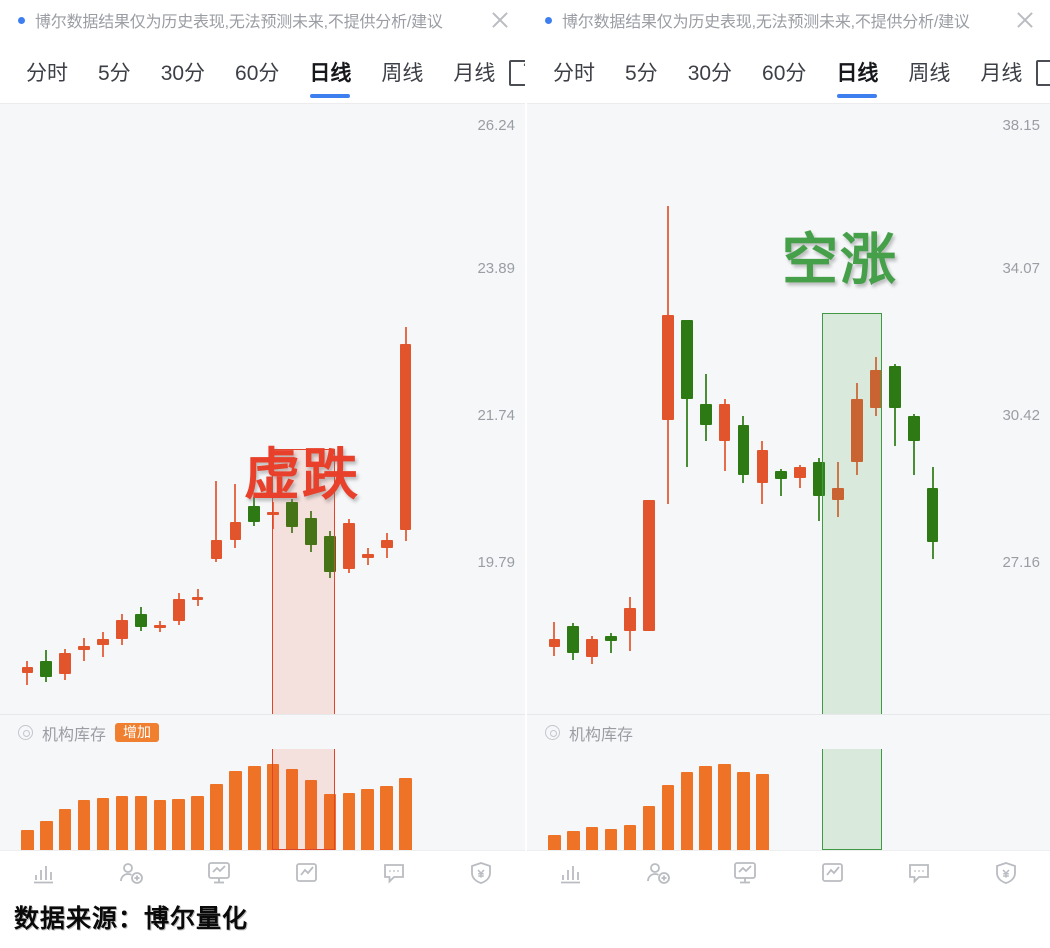 Image resolution: width=1050 pixels, height=948 pixels. Describe the element at coordinates (1021, 268) in the screenshot. I see `y-tick-1: 34.07` at that location.